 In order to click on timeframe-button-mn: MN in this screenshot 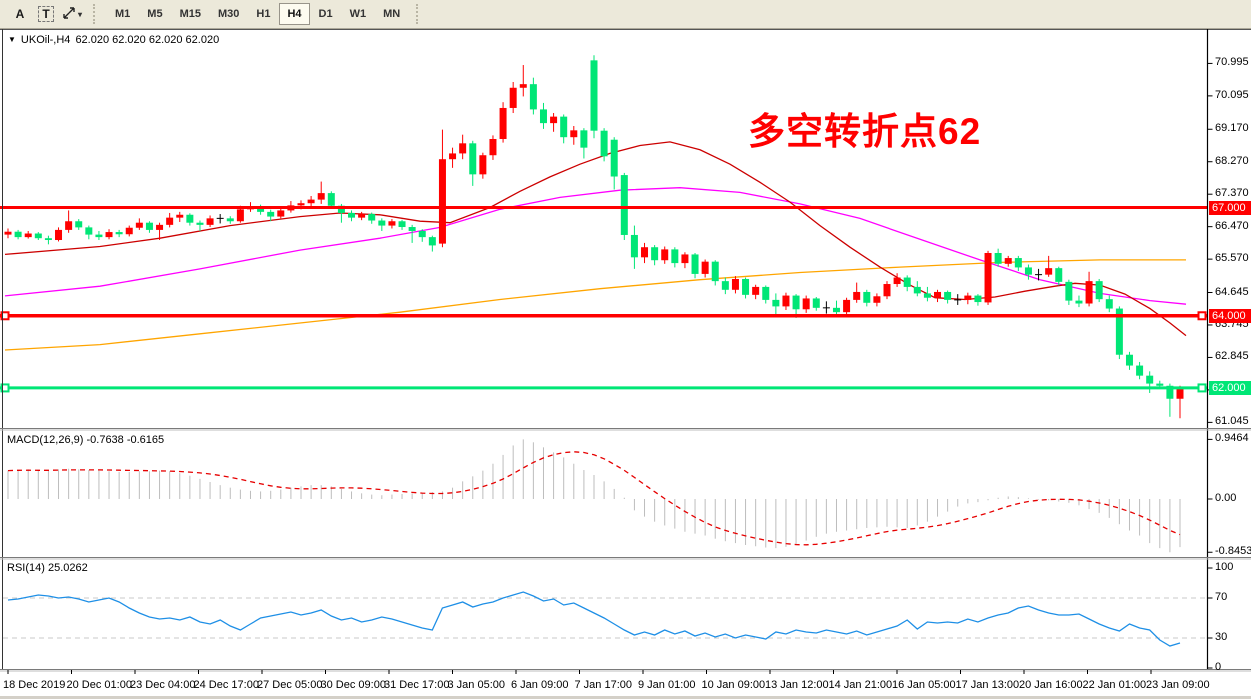, I will do `click(392, 14)`.